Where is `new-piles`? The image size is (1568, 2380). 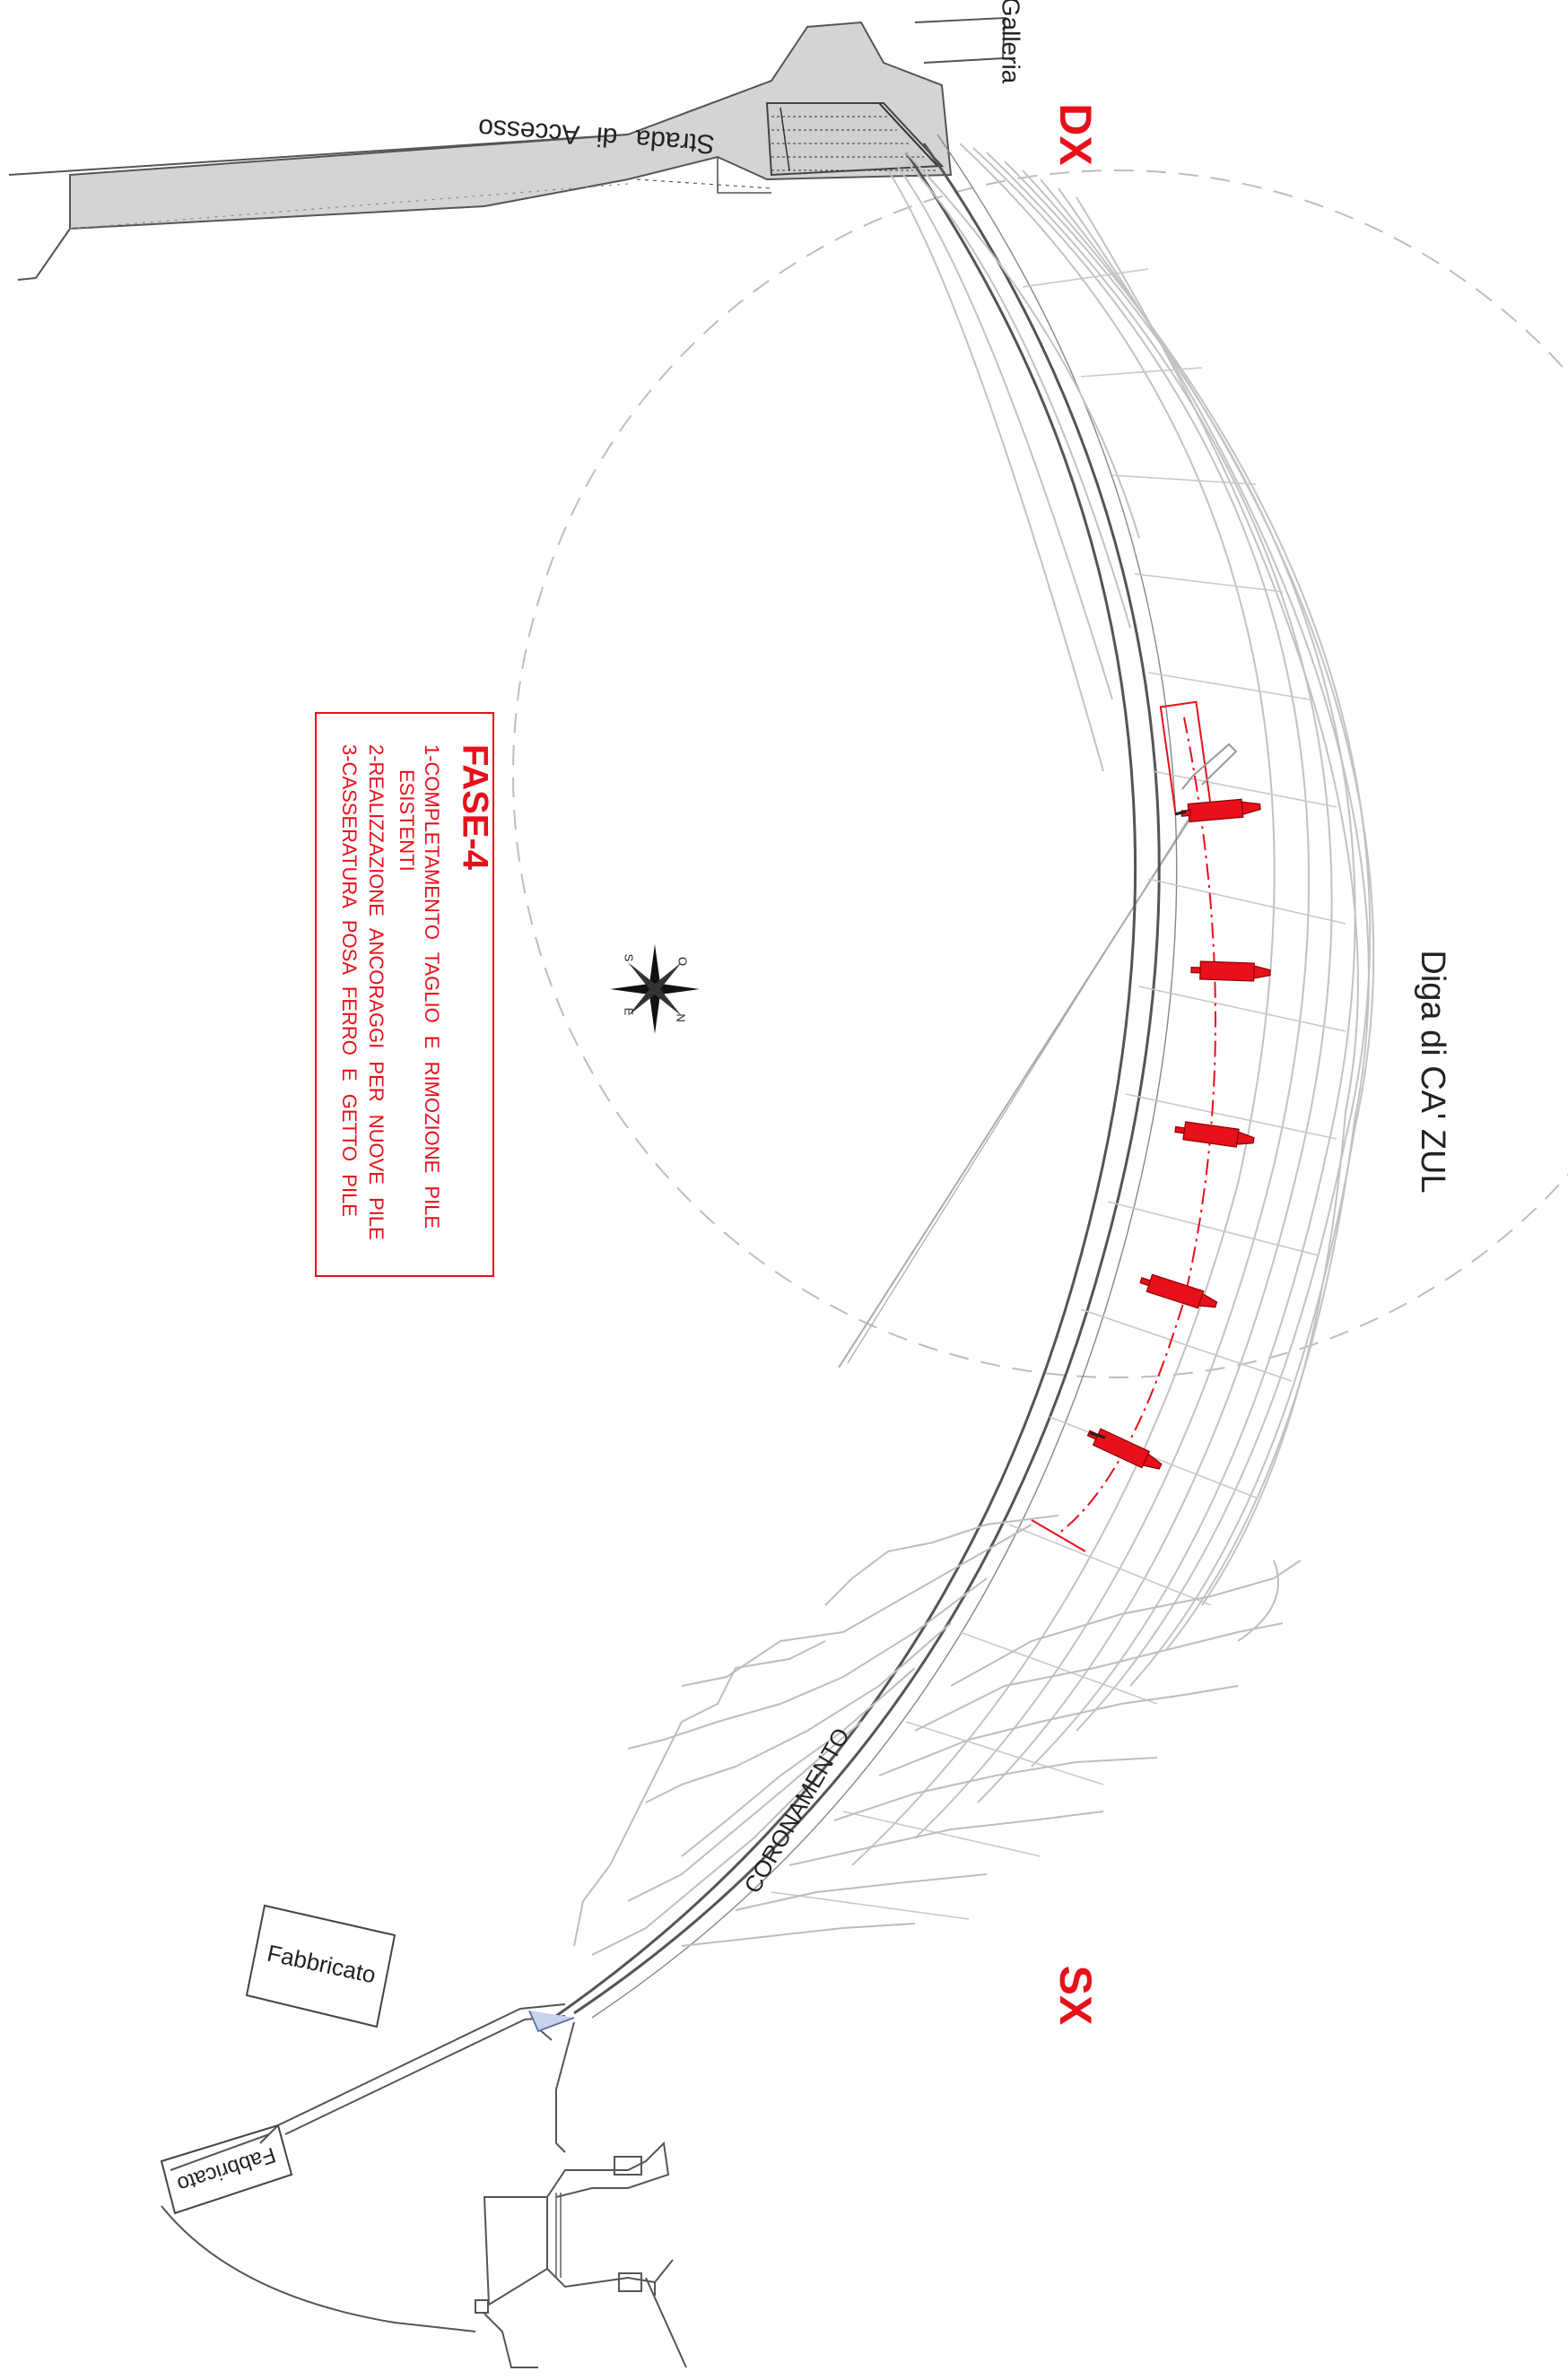
new-piles is located at coordinates (1179, 1134).